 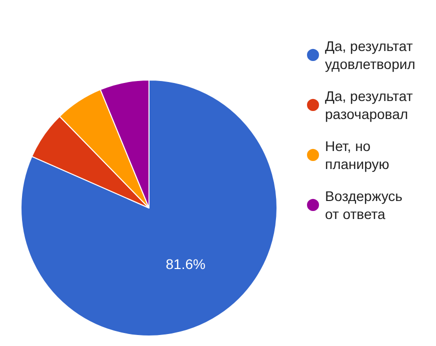 What do you see at coordinates (357, 155) in the screenshot?
I see `legend-label: Нет, но планирую` at bounding box center [357, 155].